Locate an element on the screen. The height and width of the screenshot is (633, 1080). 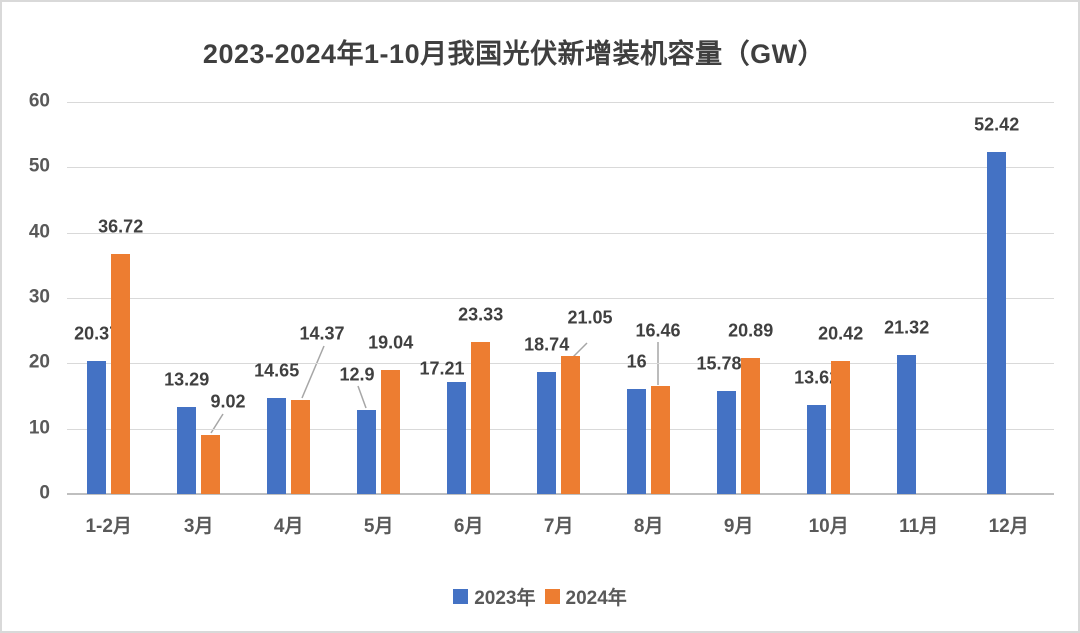
x-axis-label: 11月 is located at coordinates (919, 526).